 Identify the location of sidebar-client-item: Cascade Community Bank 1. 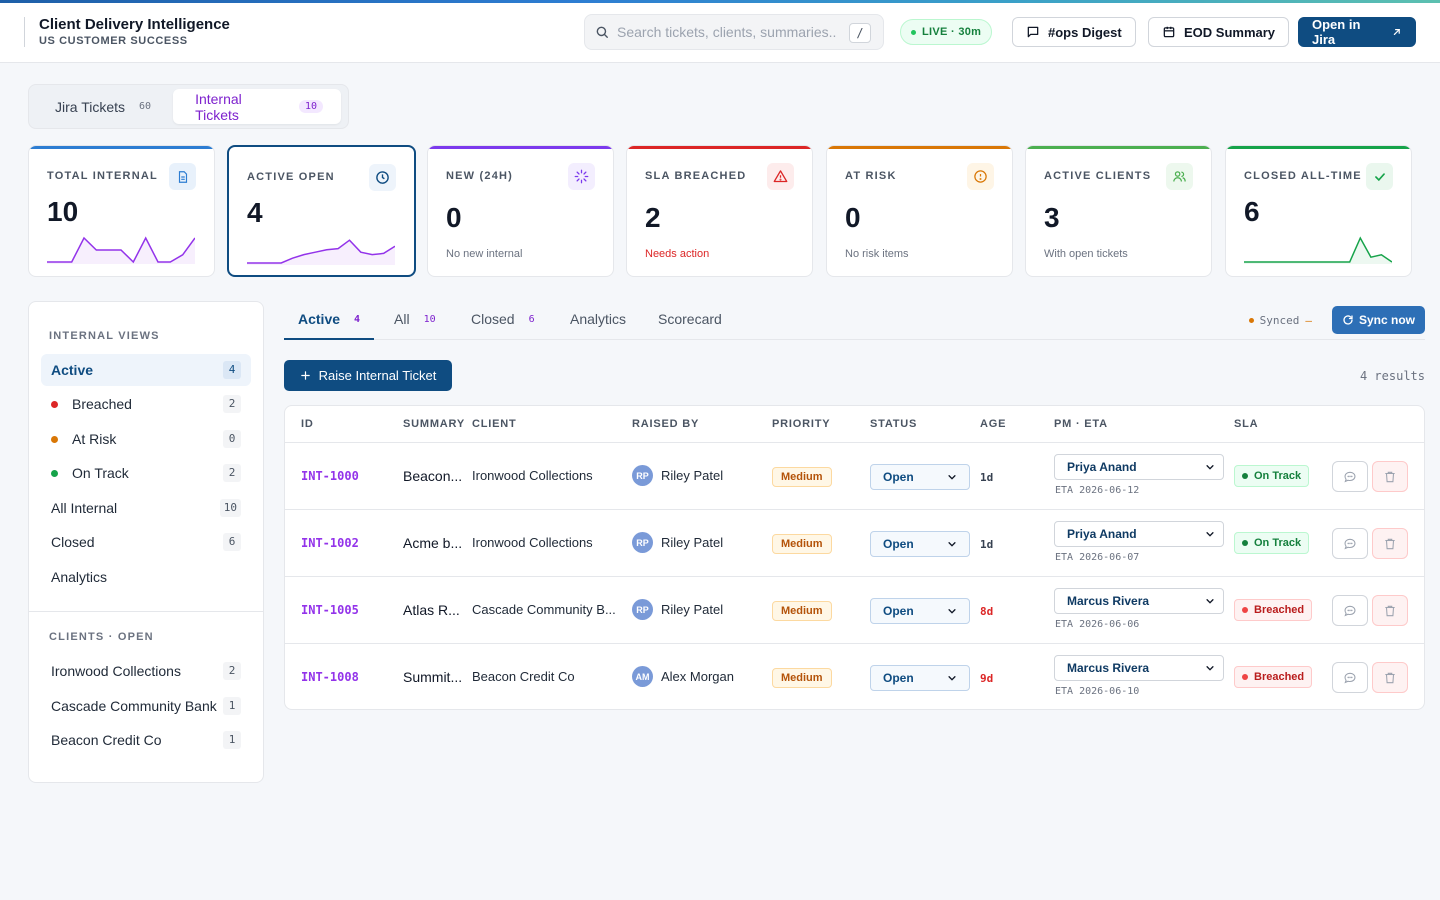
(146, 706).